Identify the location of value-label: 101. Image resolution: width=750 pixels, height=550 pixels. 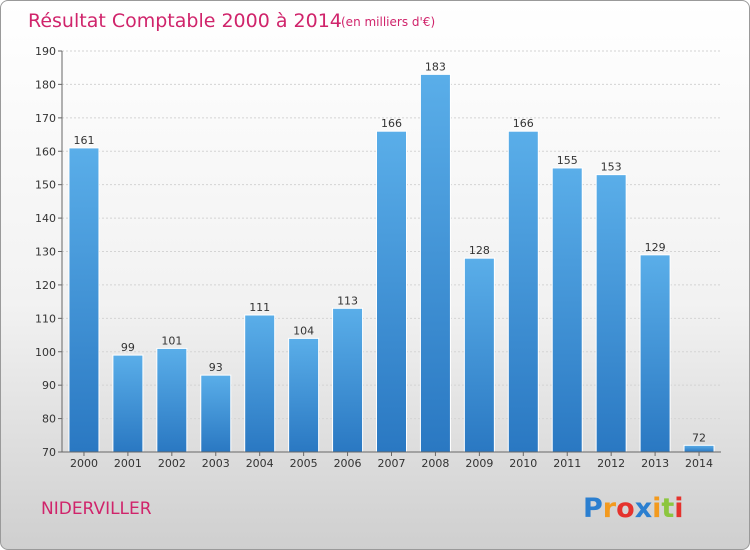
(171, 340).